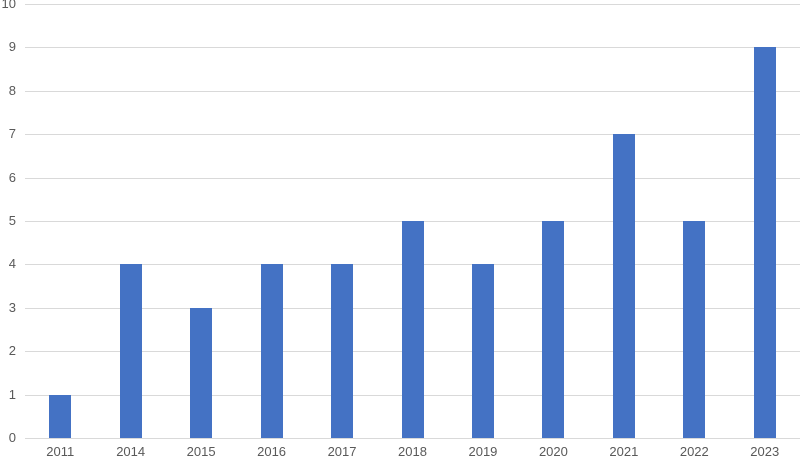 The height and width of the screenshot is (462, 800). Describe the element at coordinates (624, 451) in the screenshot. I see `x-tick-label: 2021` at that location.